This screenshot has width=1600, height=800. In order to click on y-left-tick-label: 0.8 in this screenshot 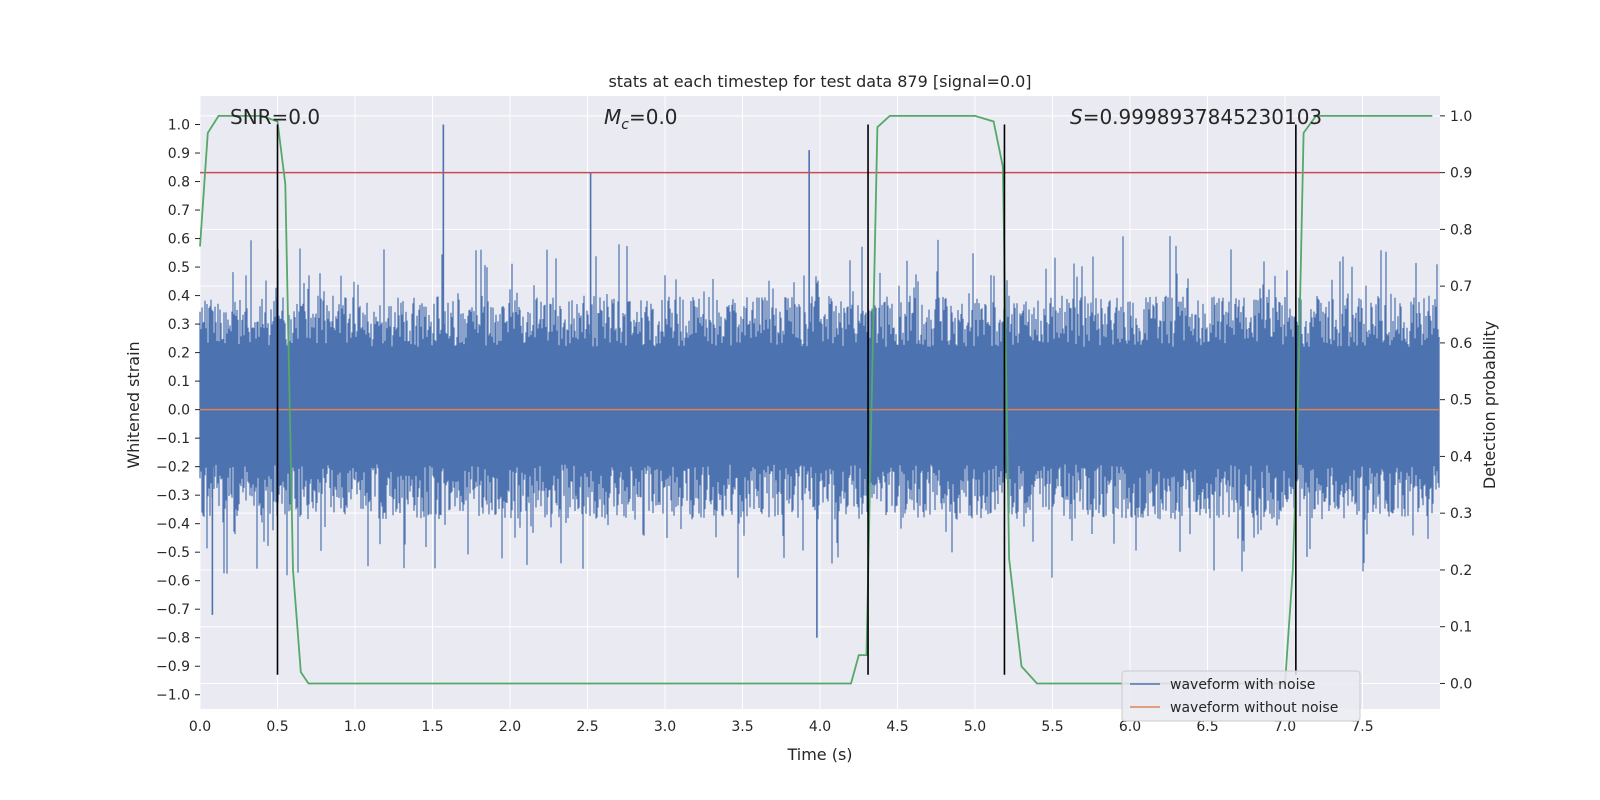, I will do `click(179, 183)`.